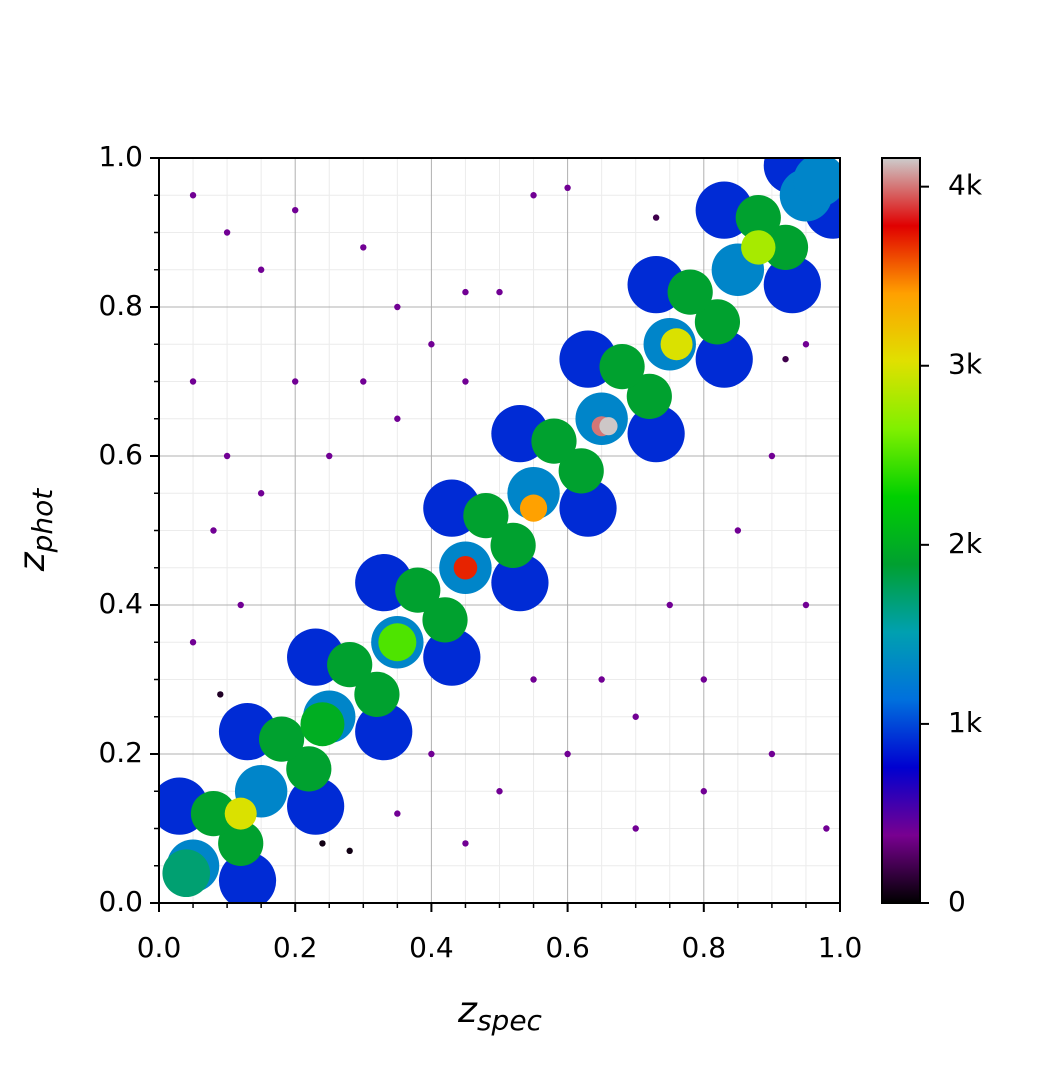 The height and width of the screenshot is (1066, 1062). Describe the element at coordinates (957, 901) in the screenshot. I see `colorbar-tick-label: 0` at that location.